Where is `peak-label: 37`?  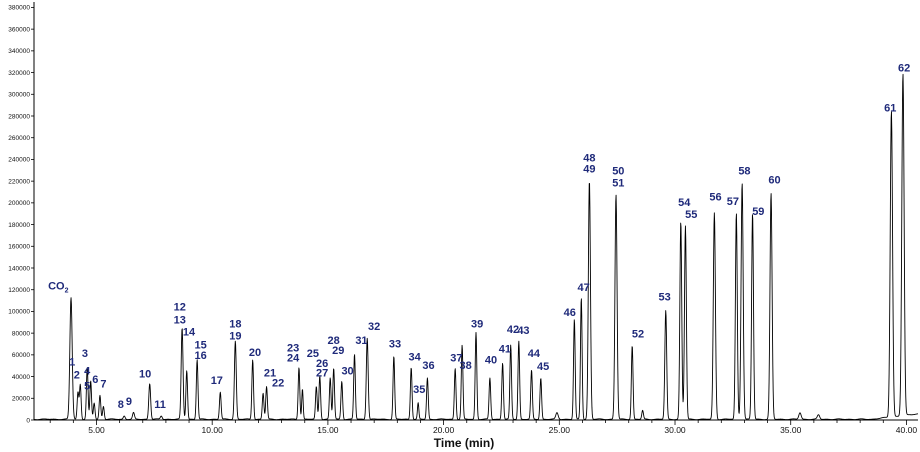 peak-label: 37 is located at coordinates (456, 358).